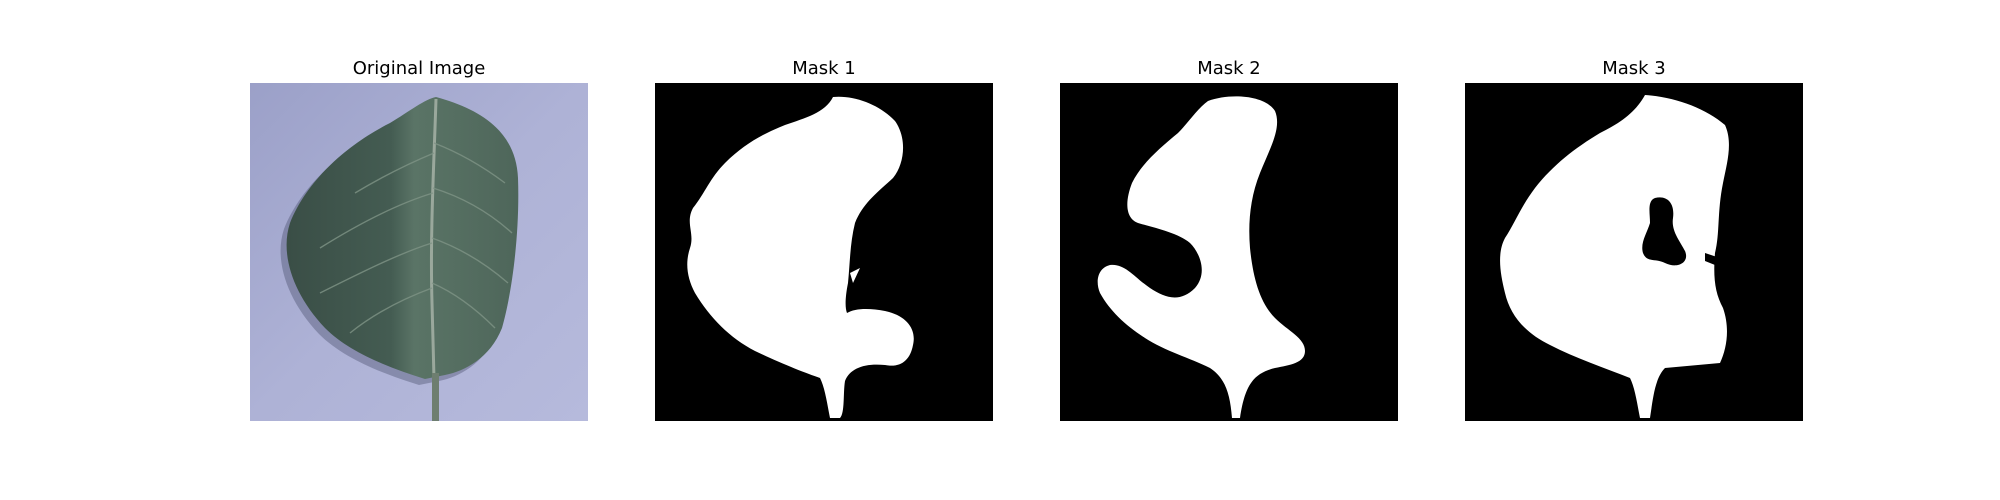  Describe the element at coordinates (1229, 68) in the screenshot. I see `panel-title: Mask 2` at that location.